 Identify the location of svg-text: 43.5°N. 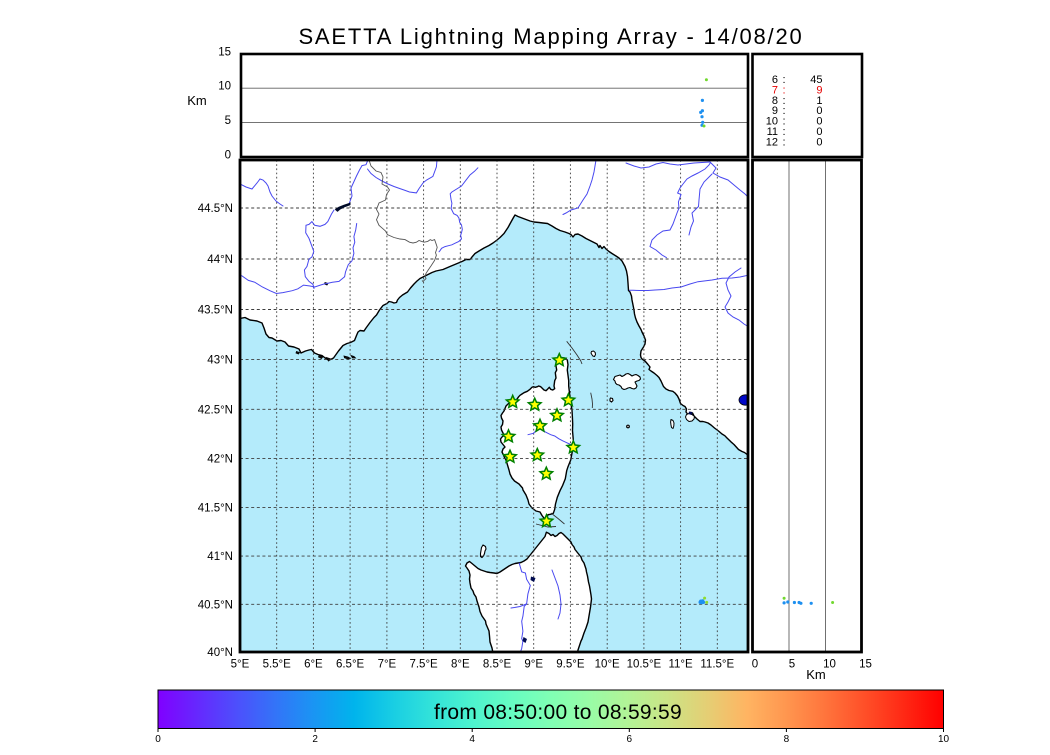
(215, 311).